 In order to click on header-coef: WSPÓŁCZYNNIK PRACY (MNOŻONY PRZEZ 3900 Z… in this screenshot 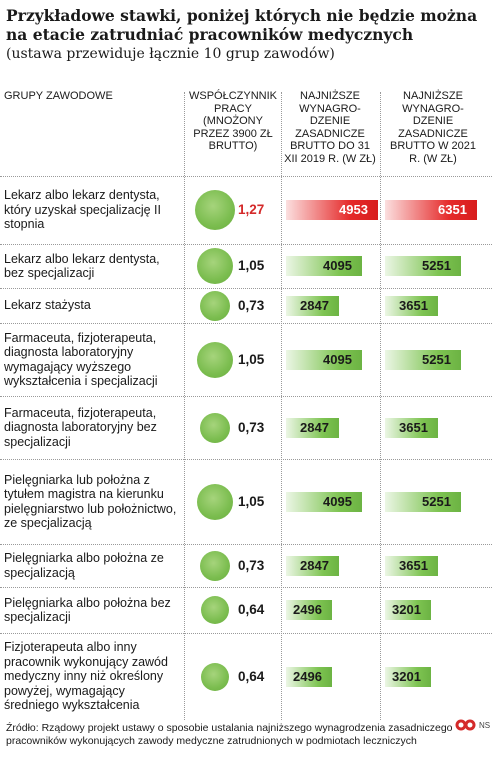, I will do `click(232, 121)`.